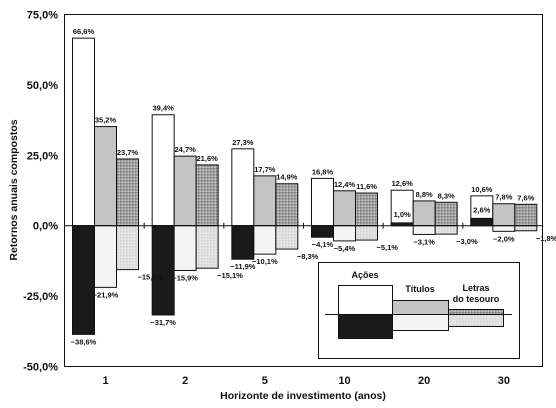 The image size is (556, 408). I want to click on zero-line-layer, so click(303, 225).